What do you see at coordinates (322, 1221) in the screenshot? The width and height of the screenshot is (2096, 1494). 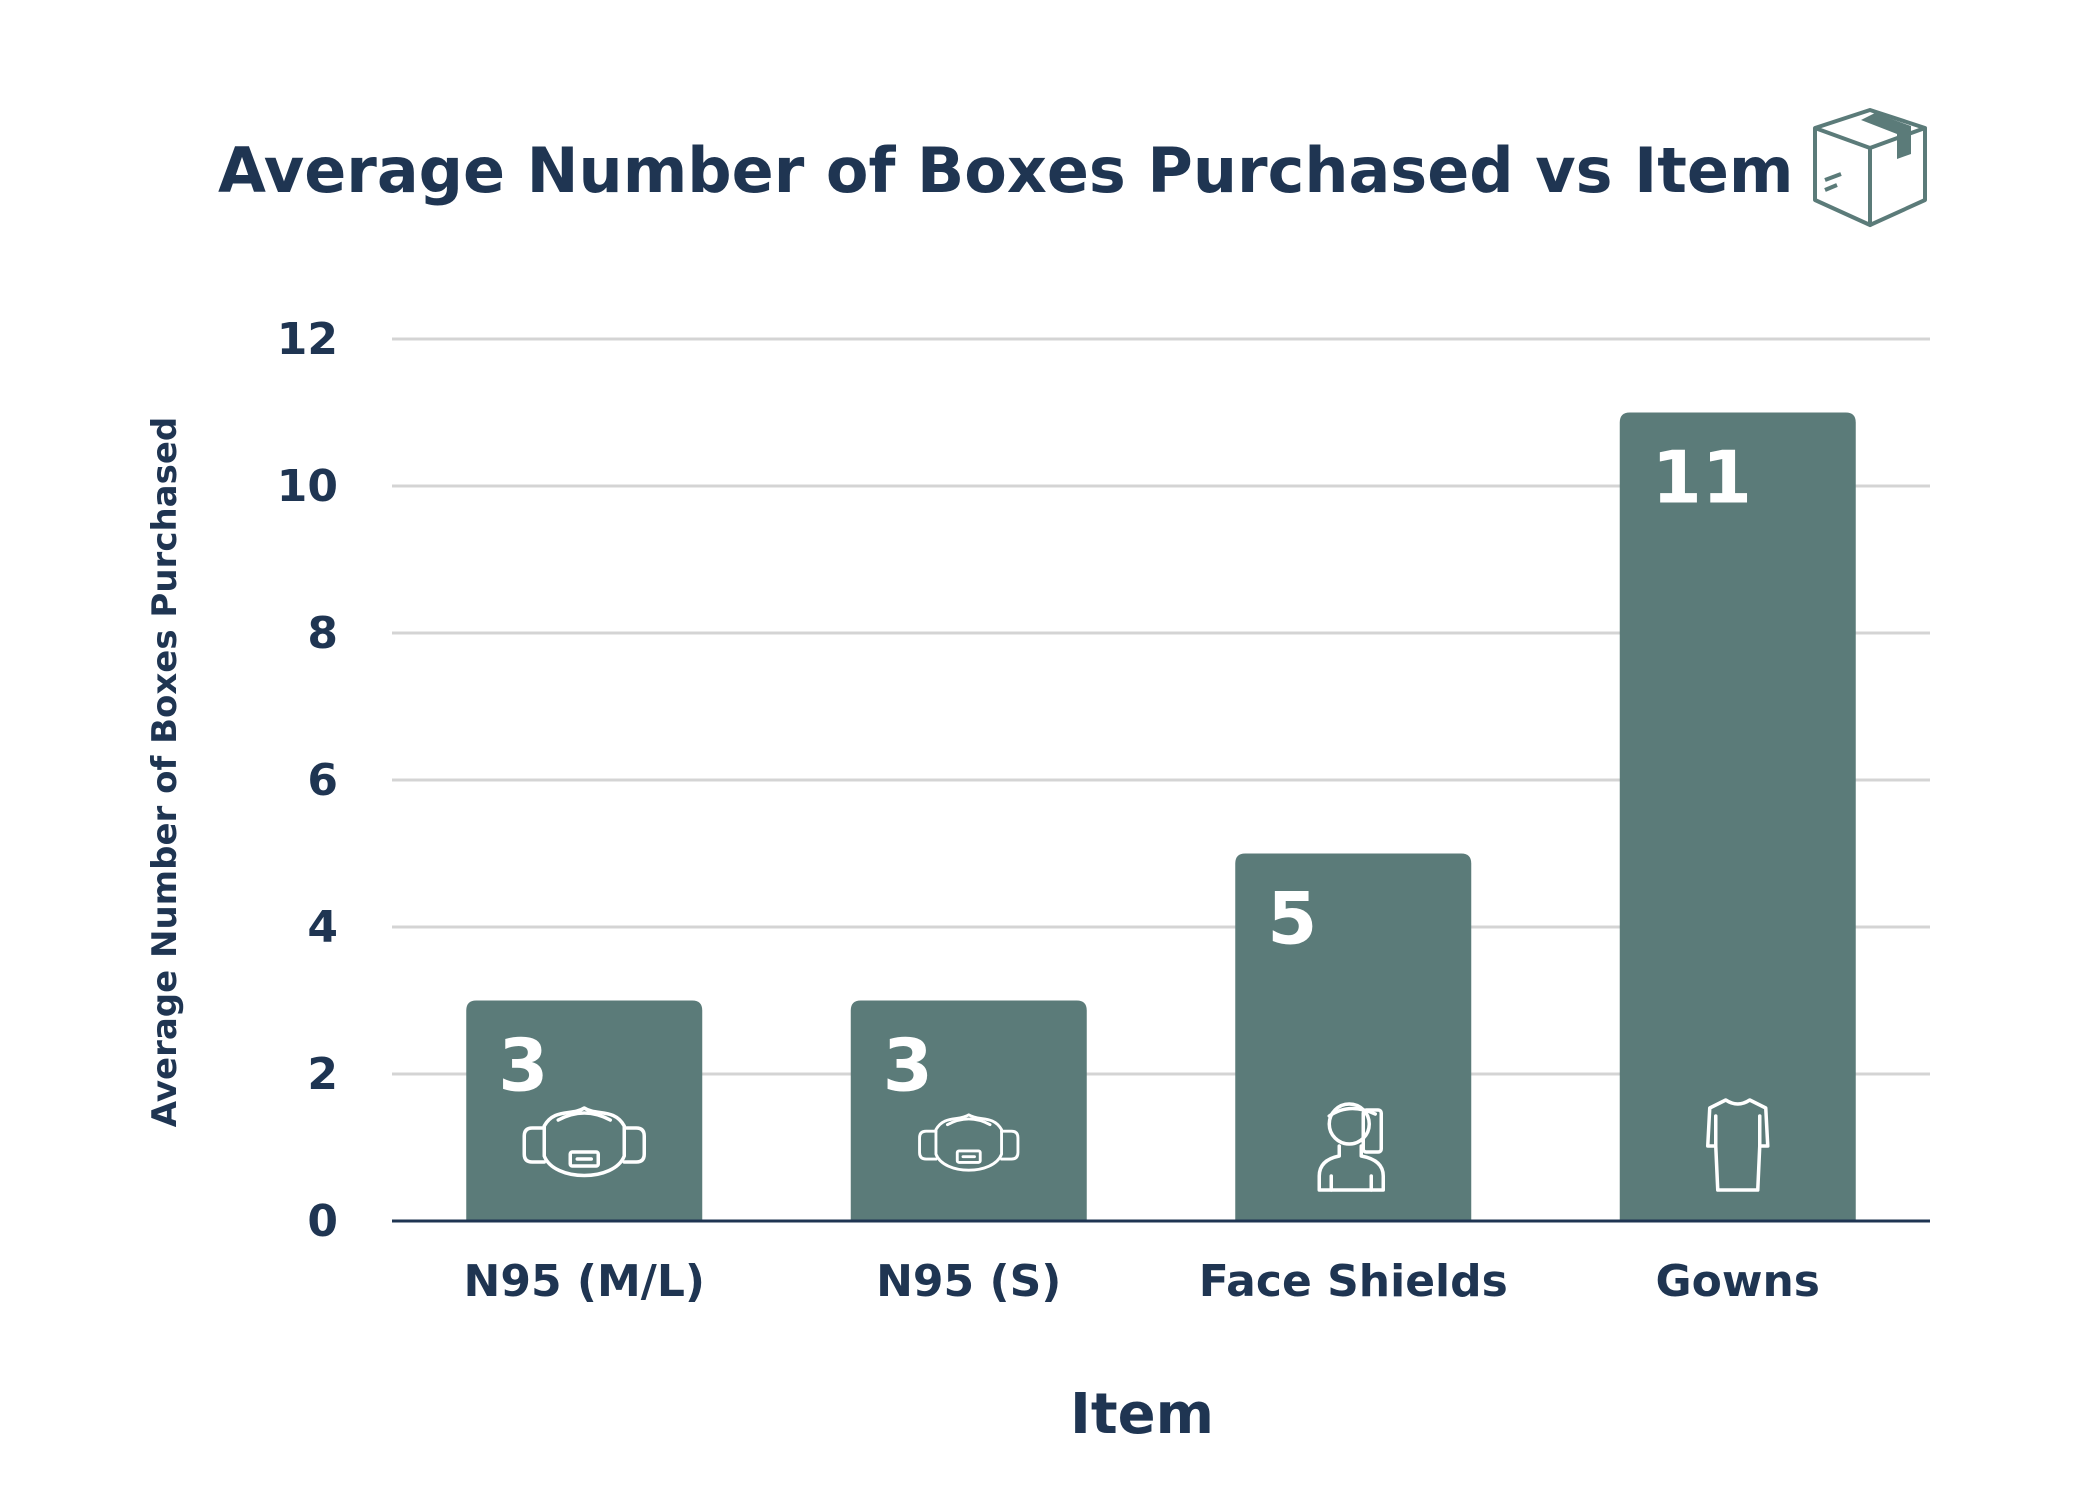 I see `y-tick-label: 0` at bounding box center [322, 1221].